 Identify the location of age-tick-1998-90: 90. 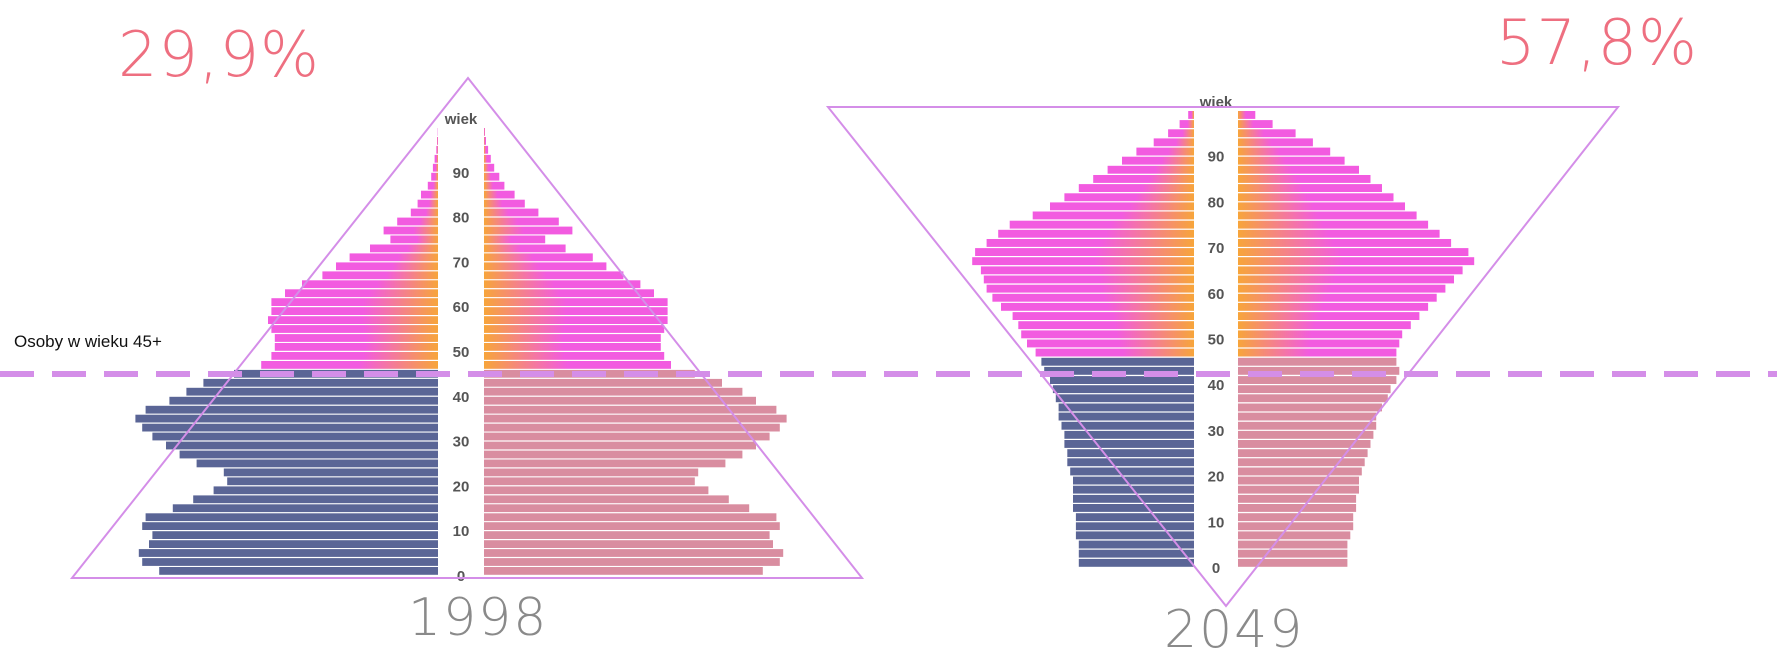
(461, 173).